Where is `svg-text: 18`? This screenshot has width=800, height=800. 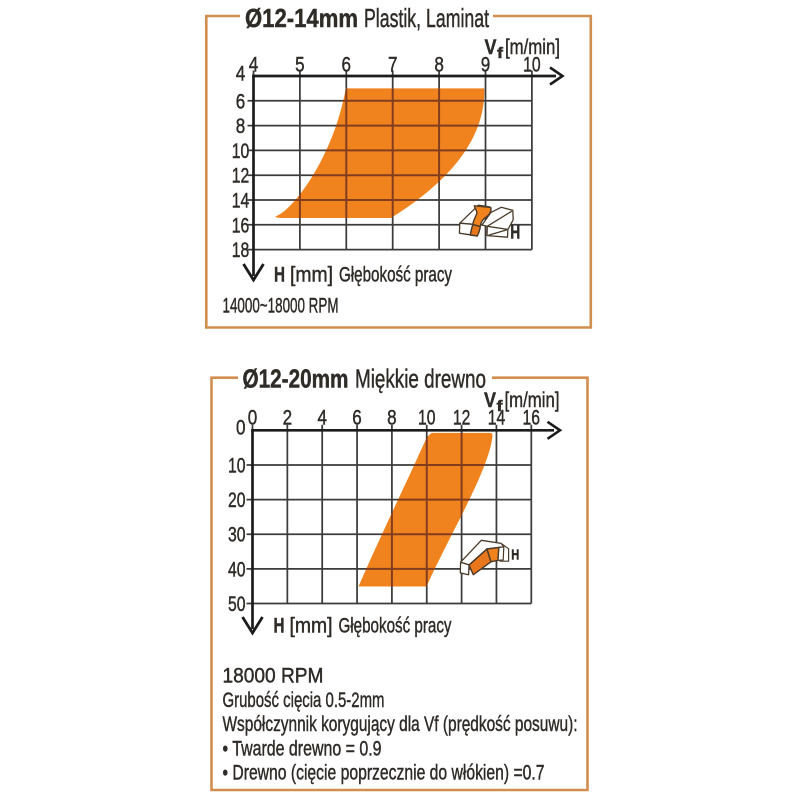 svg-text: 18 is located at coordinates (241, 250).